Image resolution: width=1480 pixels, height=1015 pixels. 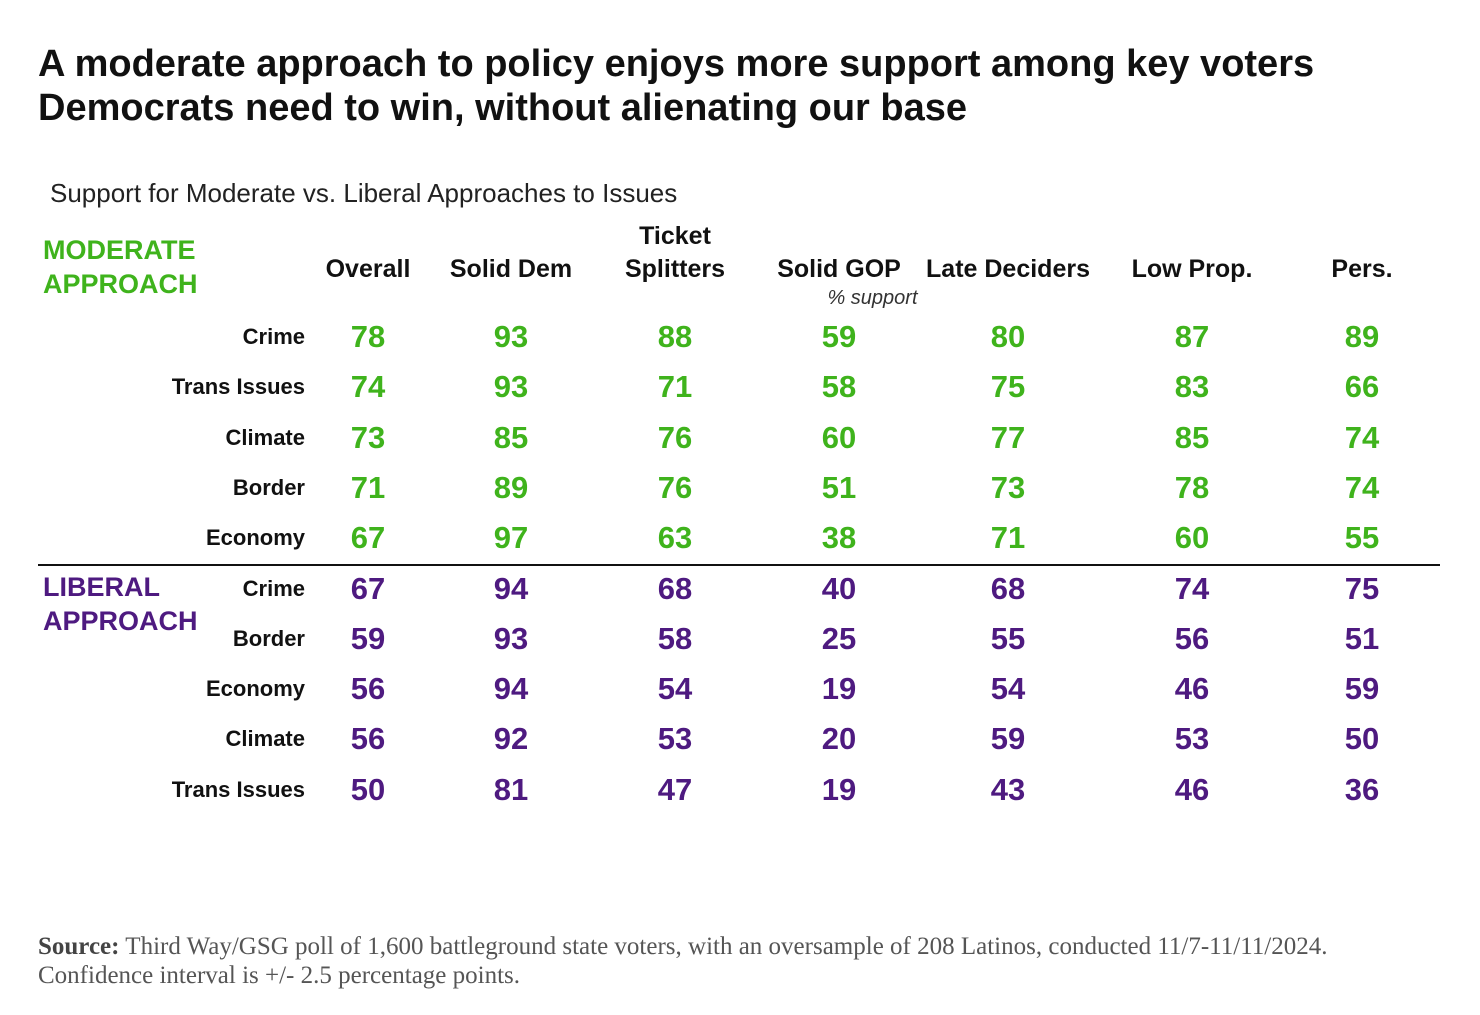 What do you see at coordinates (839, 638) in the screenshot?
I see `cell-value: 25` at bounding box center [839, 638].